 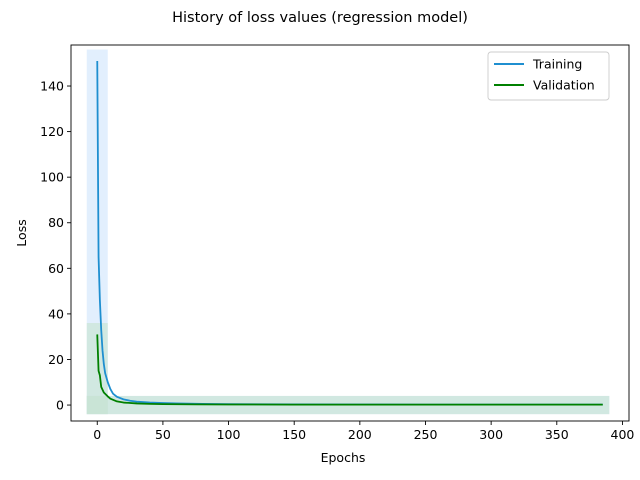 I want to click on x-tick-label: 250, so click(x=426, y=434).